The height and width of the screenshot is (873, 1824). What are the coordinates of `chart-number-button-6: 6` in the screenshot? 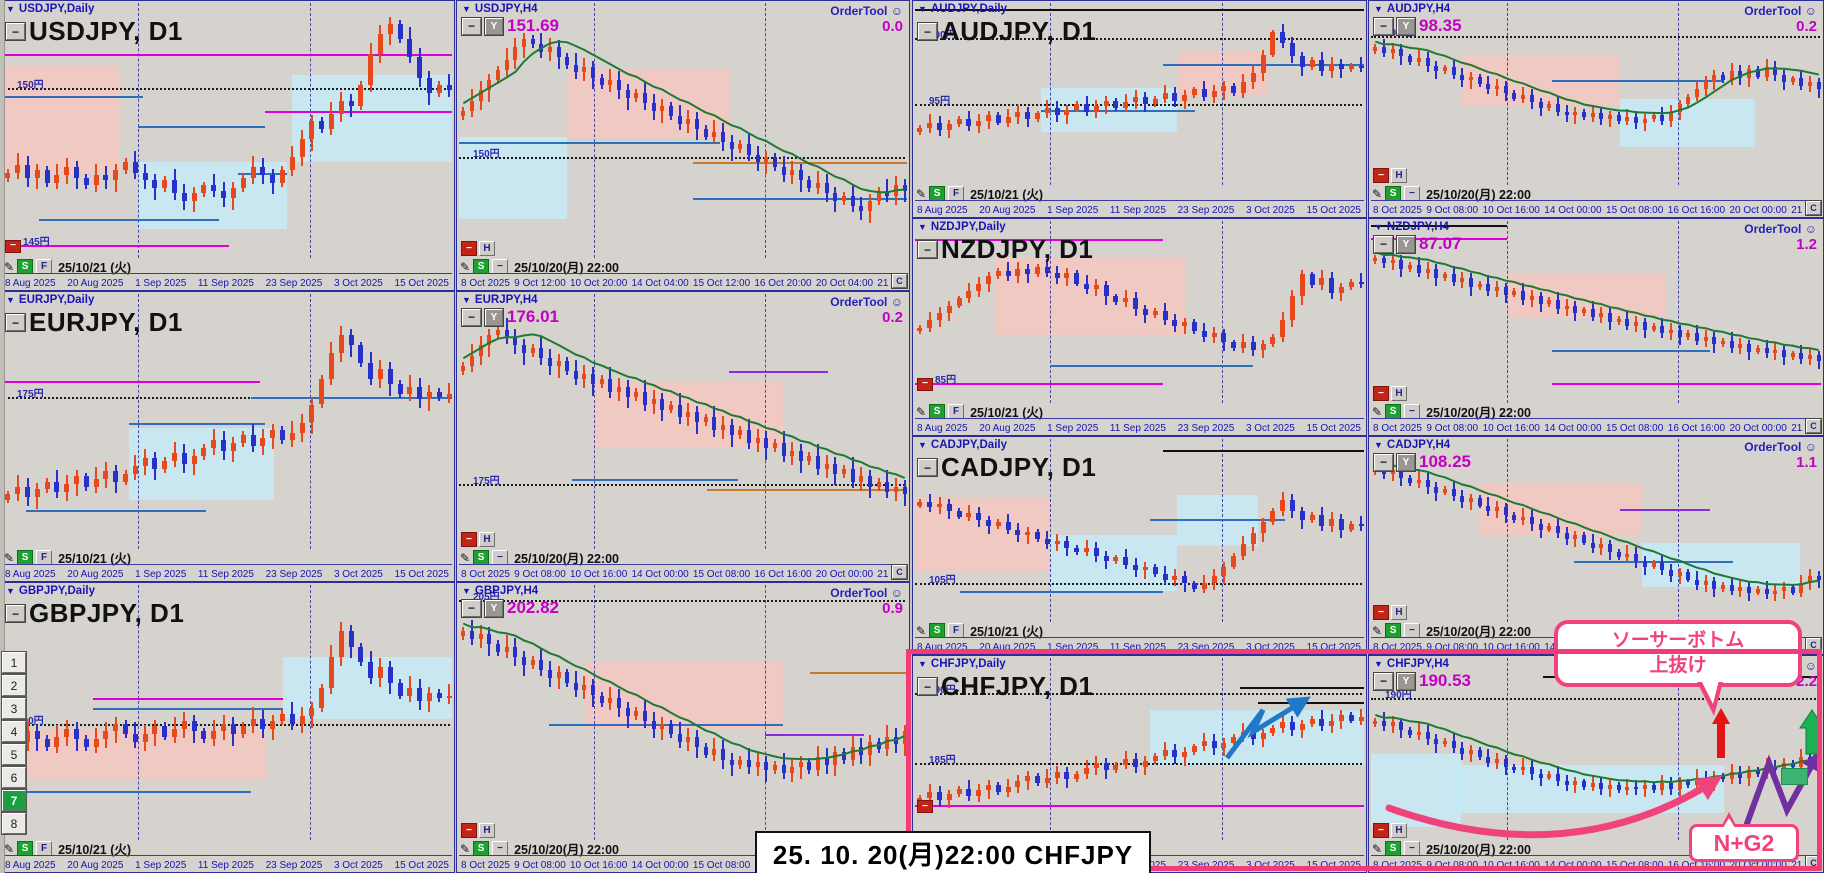 It's located at (14, 777).